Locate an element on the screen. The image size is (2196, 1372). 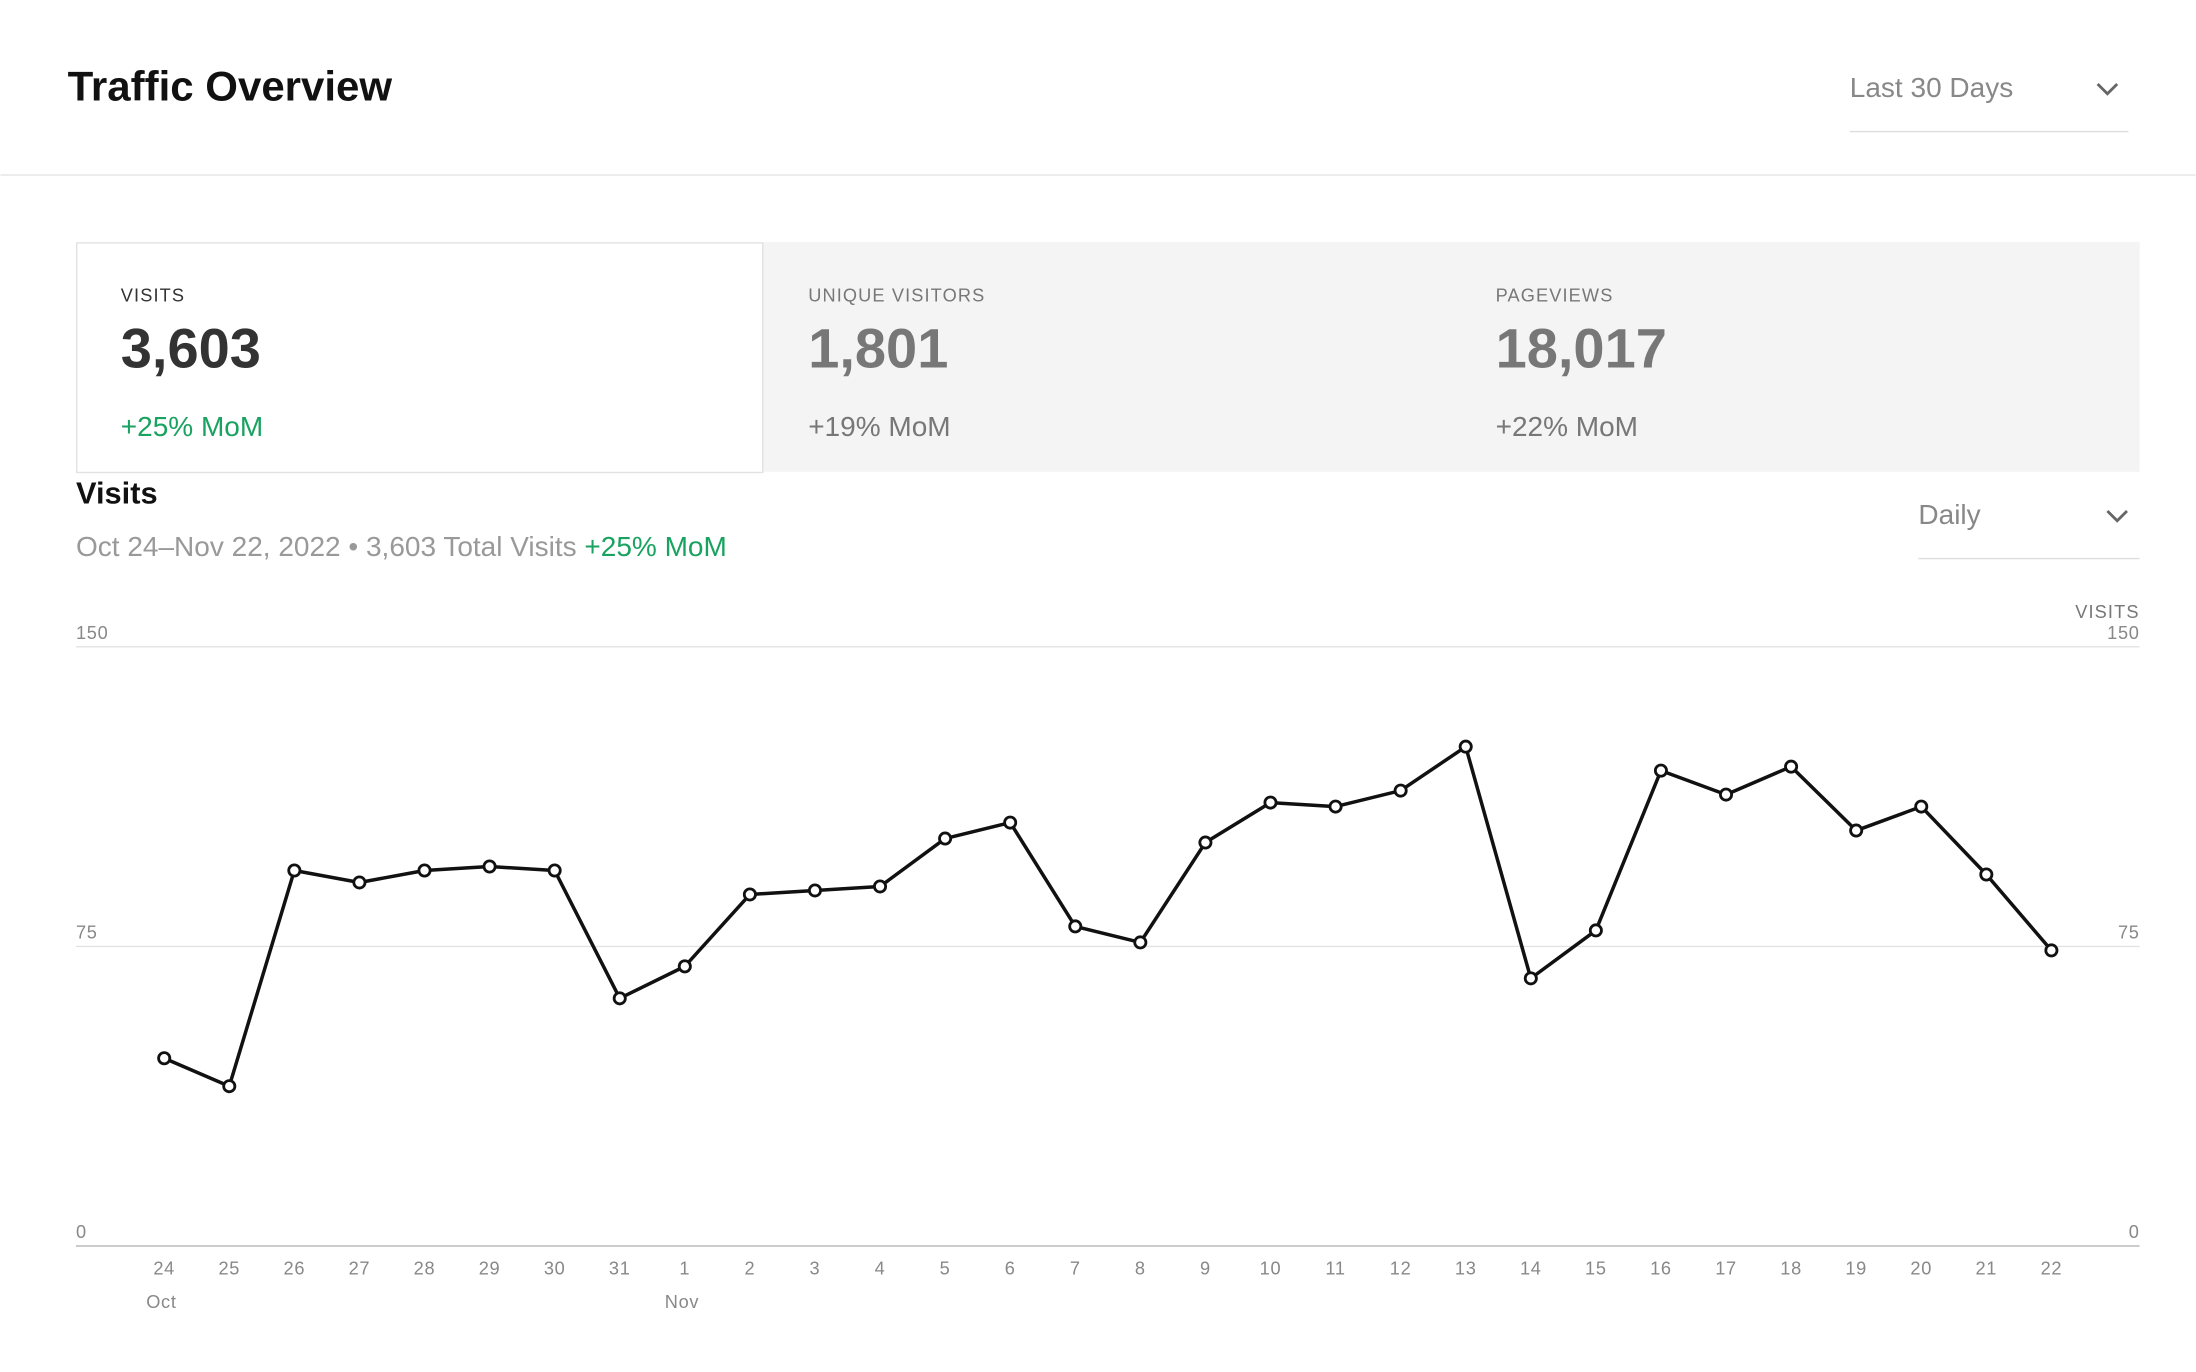
x-tick-label: 9 is located at coordinates (1205, 1269).